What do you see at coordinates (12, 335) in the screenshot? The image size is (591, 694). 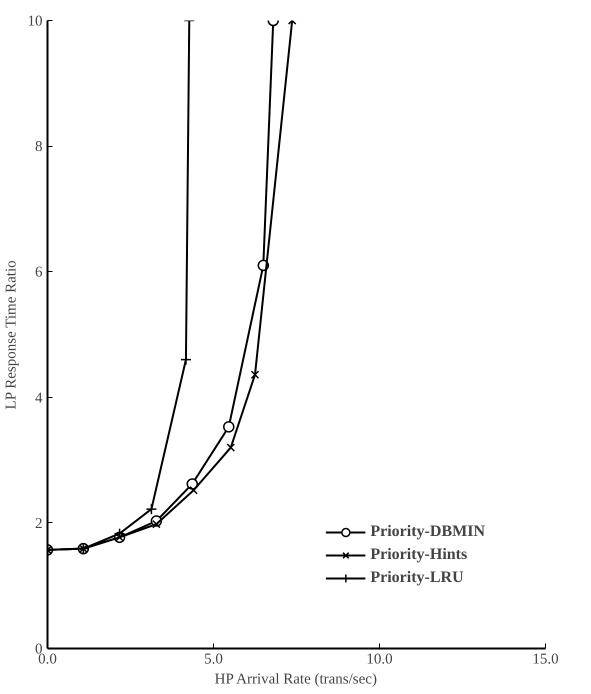 I see `y-axis-title: LP Response Time Ratio` at bounding box center [12, 335].